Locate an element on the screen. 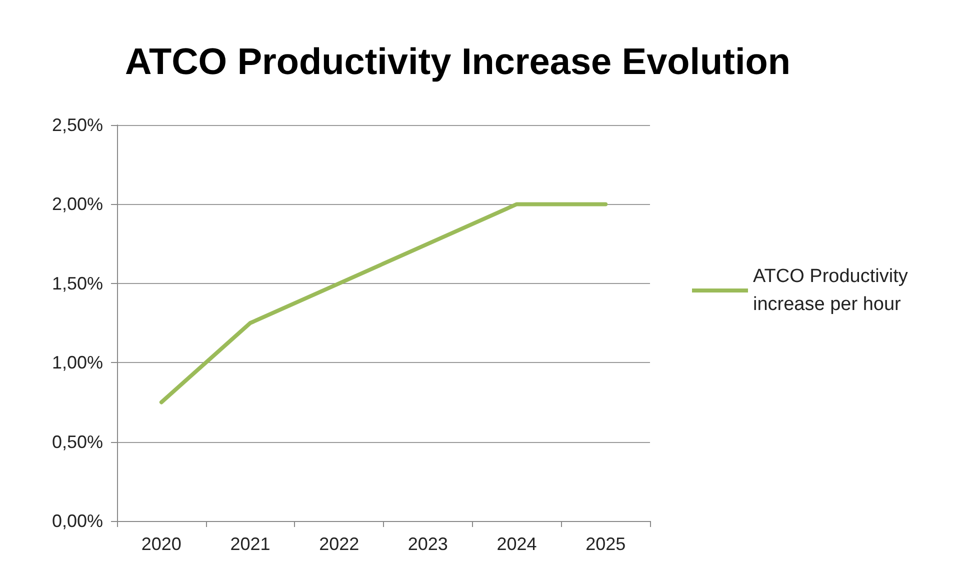 This screenshot has width=957, height=581. y-tick-label: 1,50% is located at coordinates (77, 283).